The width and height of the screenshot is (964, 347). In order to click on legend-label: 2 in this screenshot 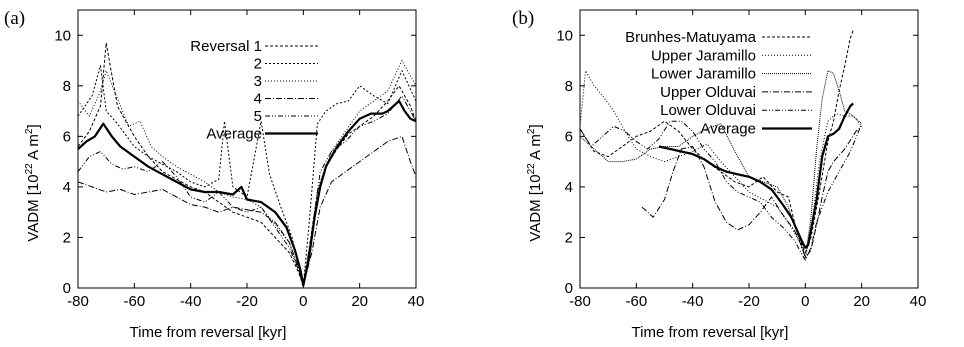, I will do `click(258, 64)`.